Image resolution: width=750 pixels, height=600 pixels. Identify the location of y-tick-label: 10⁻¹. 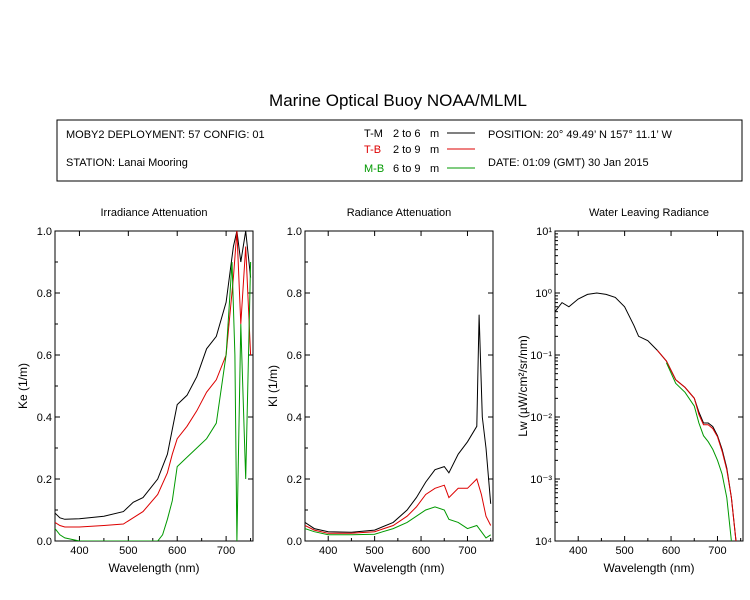
(541, 356).